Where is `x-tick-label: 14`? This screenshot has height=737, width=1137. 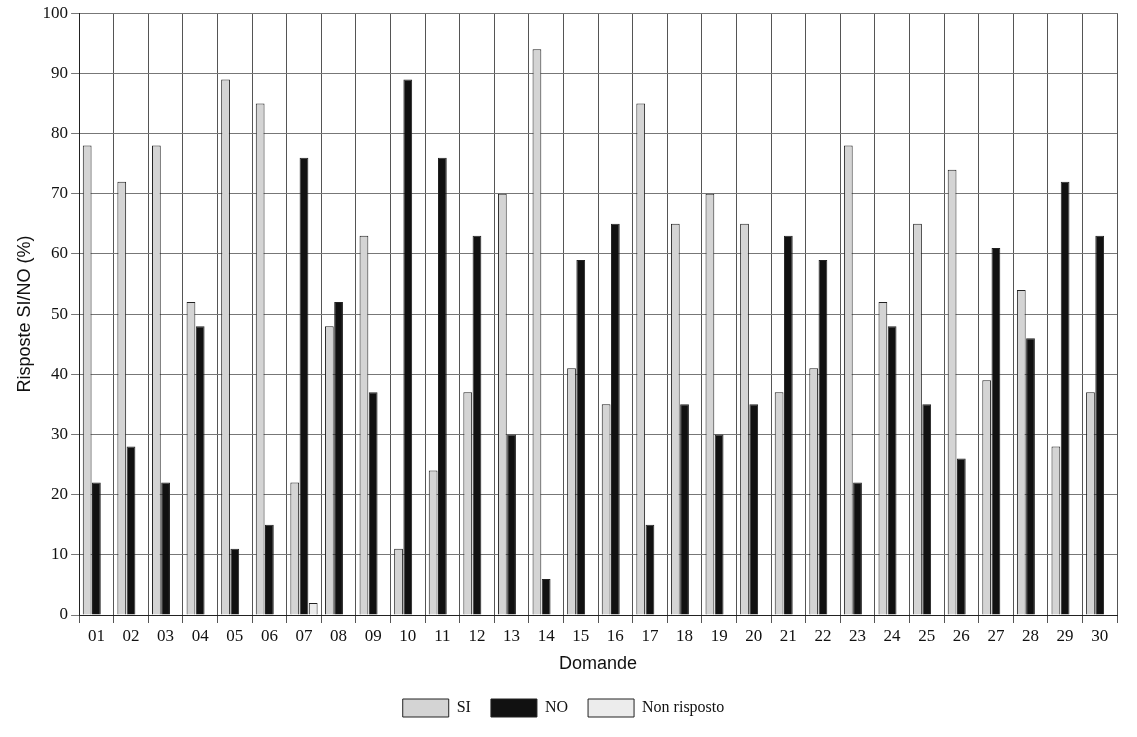
x-tick-label: 14 is located at coordinates (546, 635).